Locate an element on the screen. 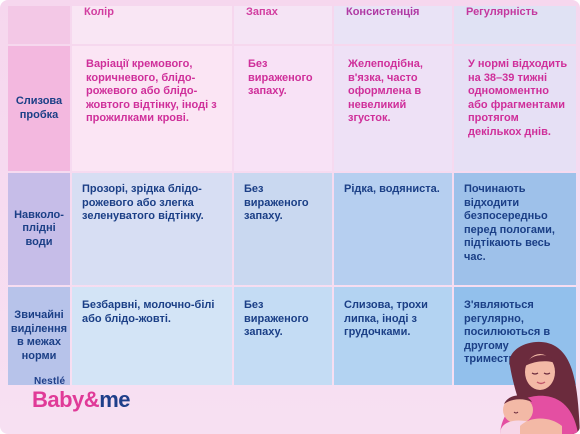 This screenshot has height=434, width=580. header-regularity: Регулярність is located at coordinates (515, 25).